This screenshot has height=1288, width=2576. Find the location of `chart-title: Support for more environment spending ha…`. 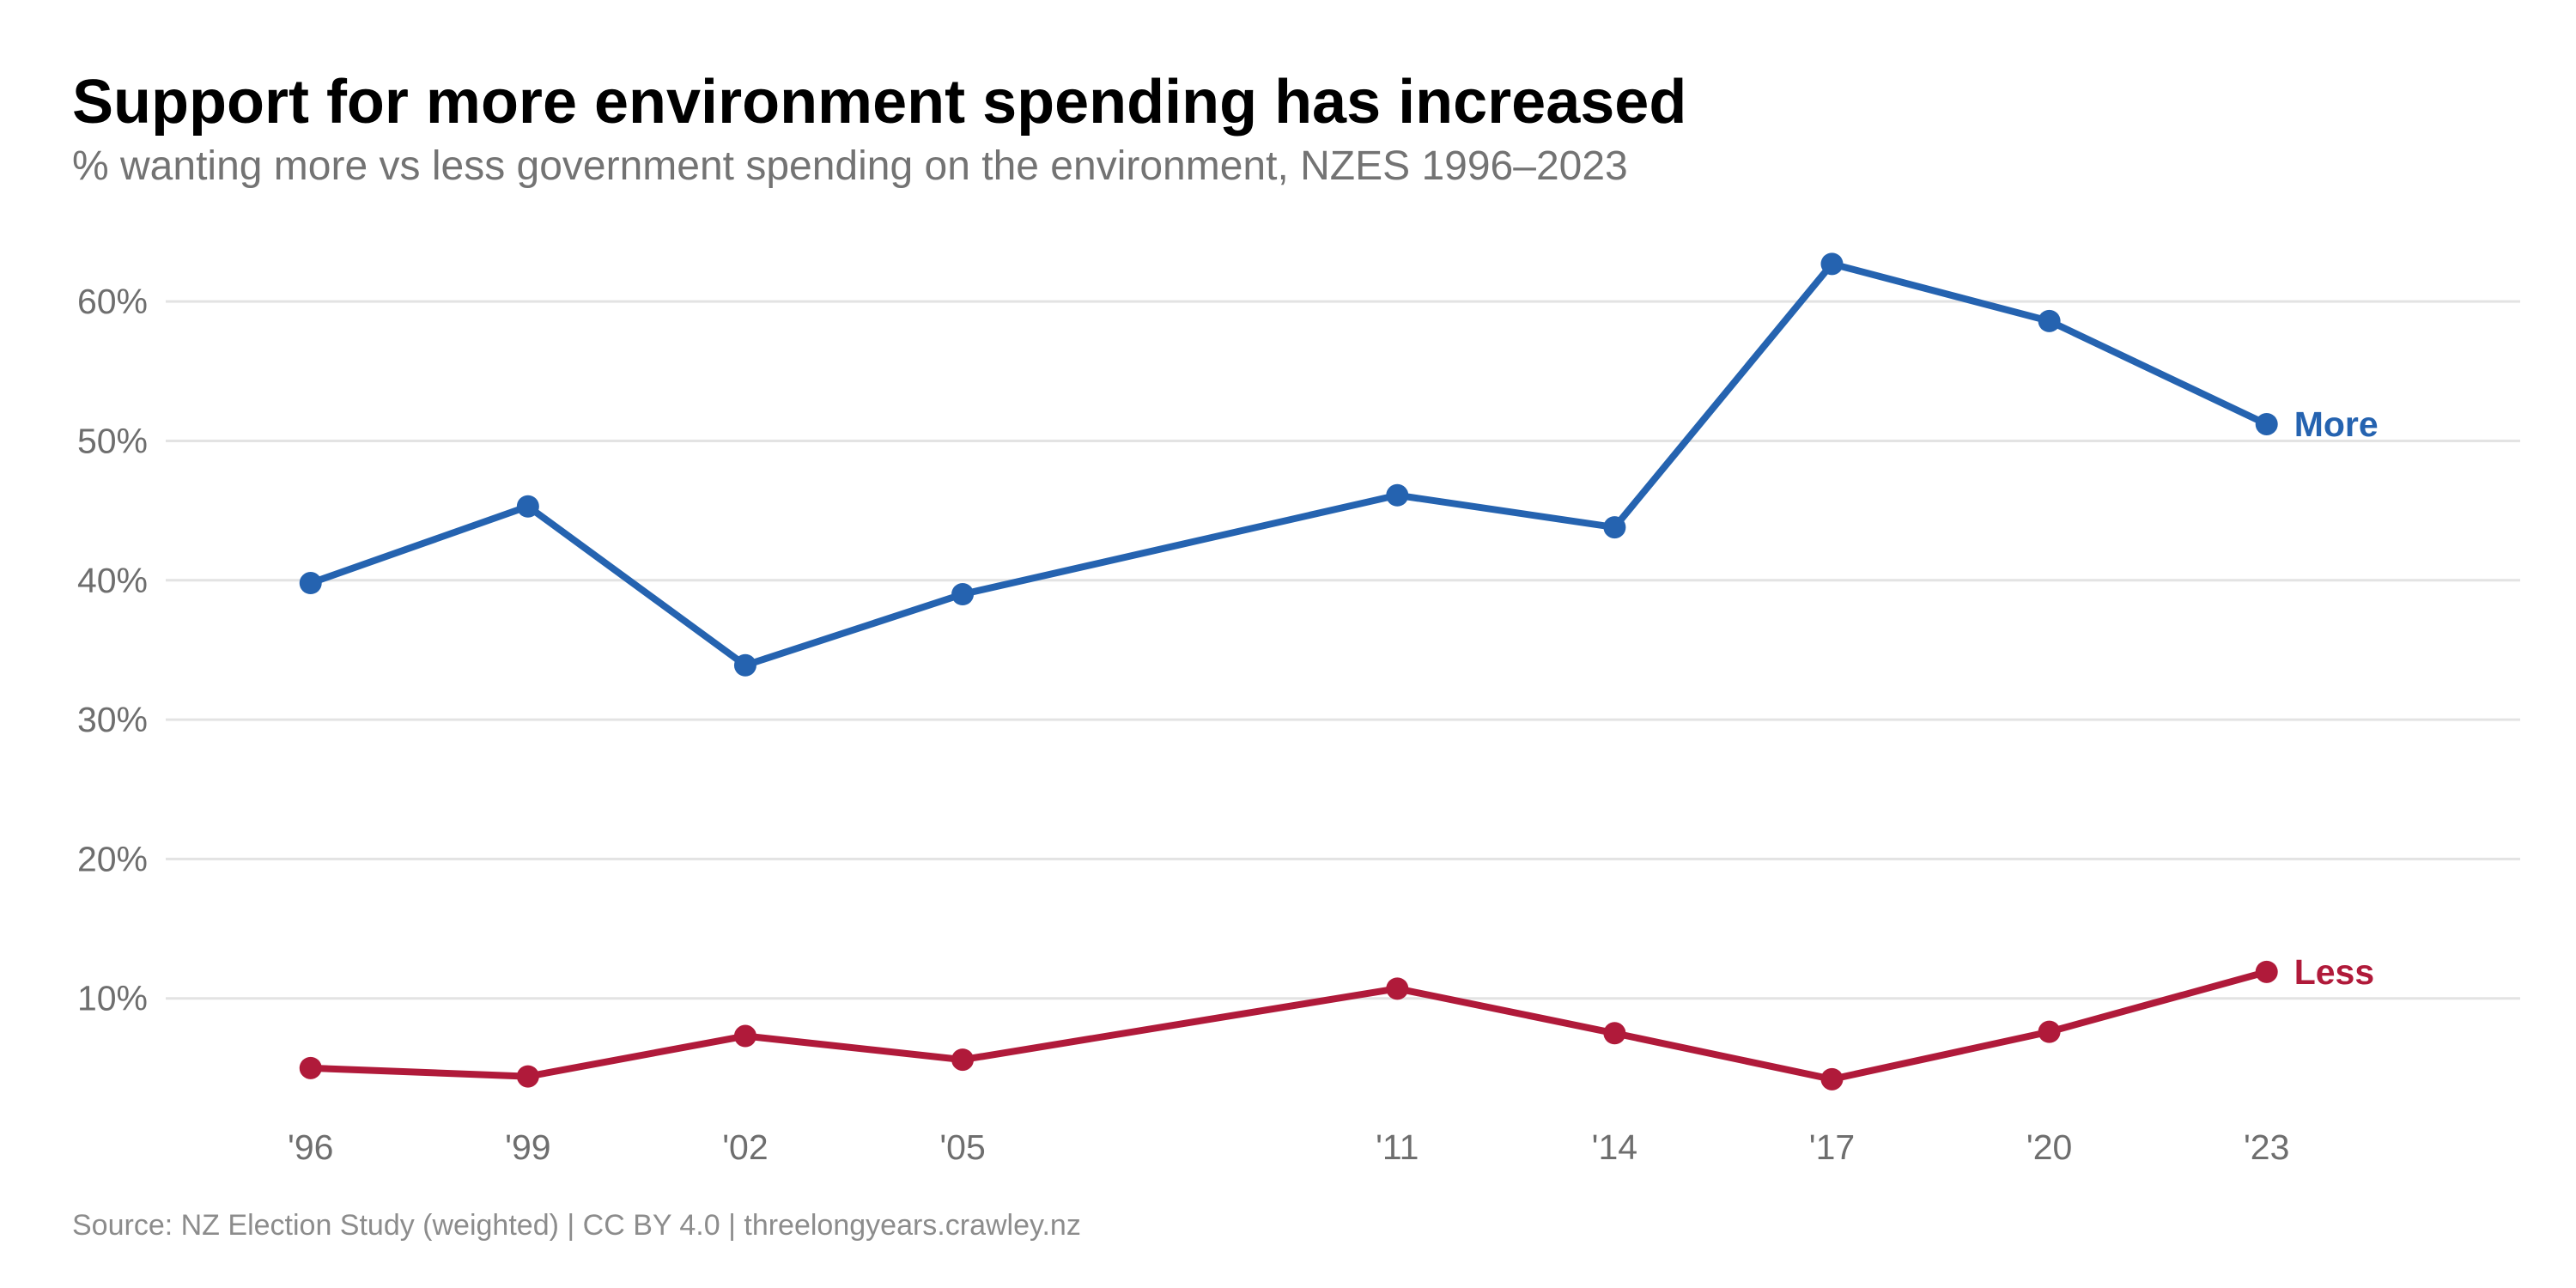

chart-title: Support for more environment spending ha… is located at coordinates (879, 102).